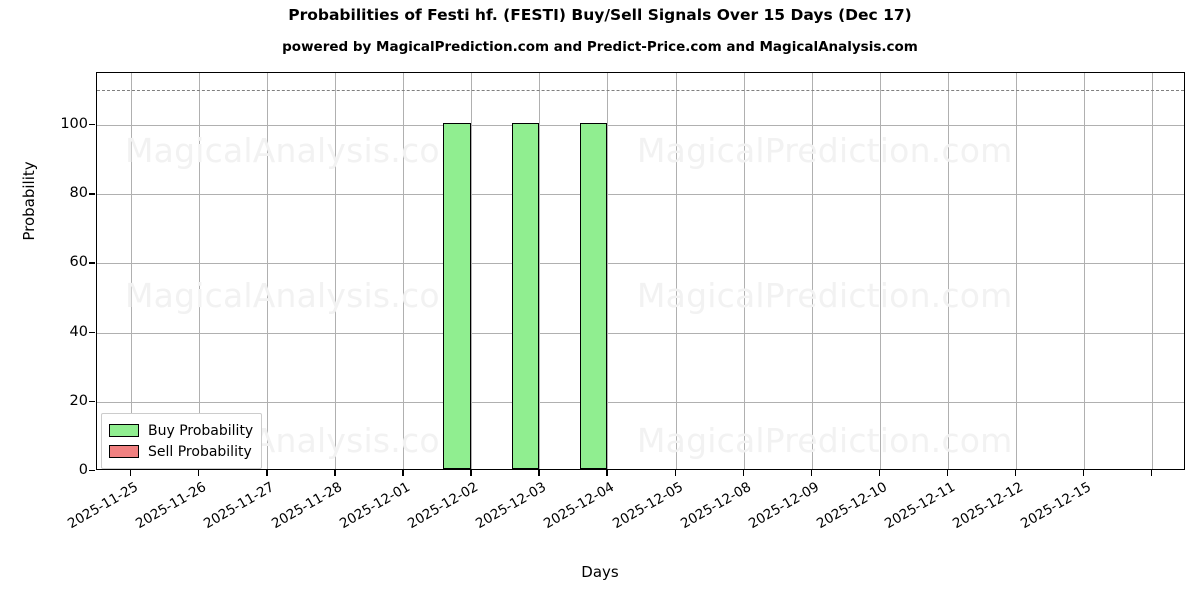  I want to click on y-tick-label: 80, so click(78, 193).